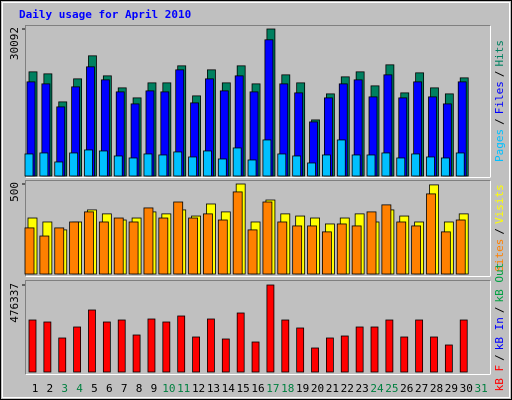 The image size is (512, 400). Describe the element at coordinates (406, 388) in the screenshot. I see `x-tick-label: 26` at that location.